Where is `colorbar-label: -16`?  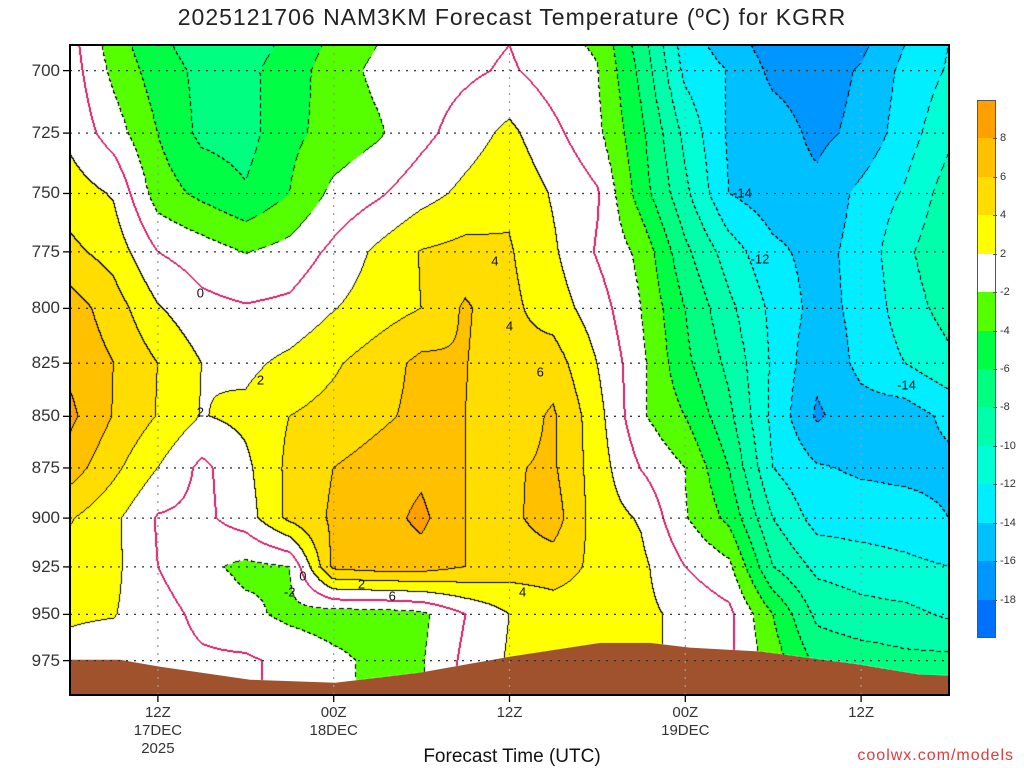
colorbar-label: -16 is located at coordinates (1008, 561).